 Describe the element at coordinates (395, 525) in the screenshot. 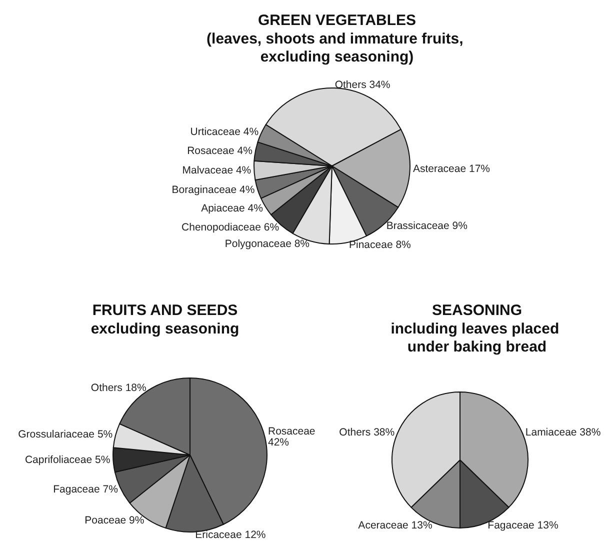

I see `slice-label: Aceraceae 13%` at that location.